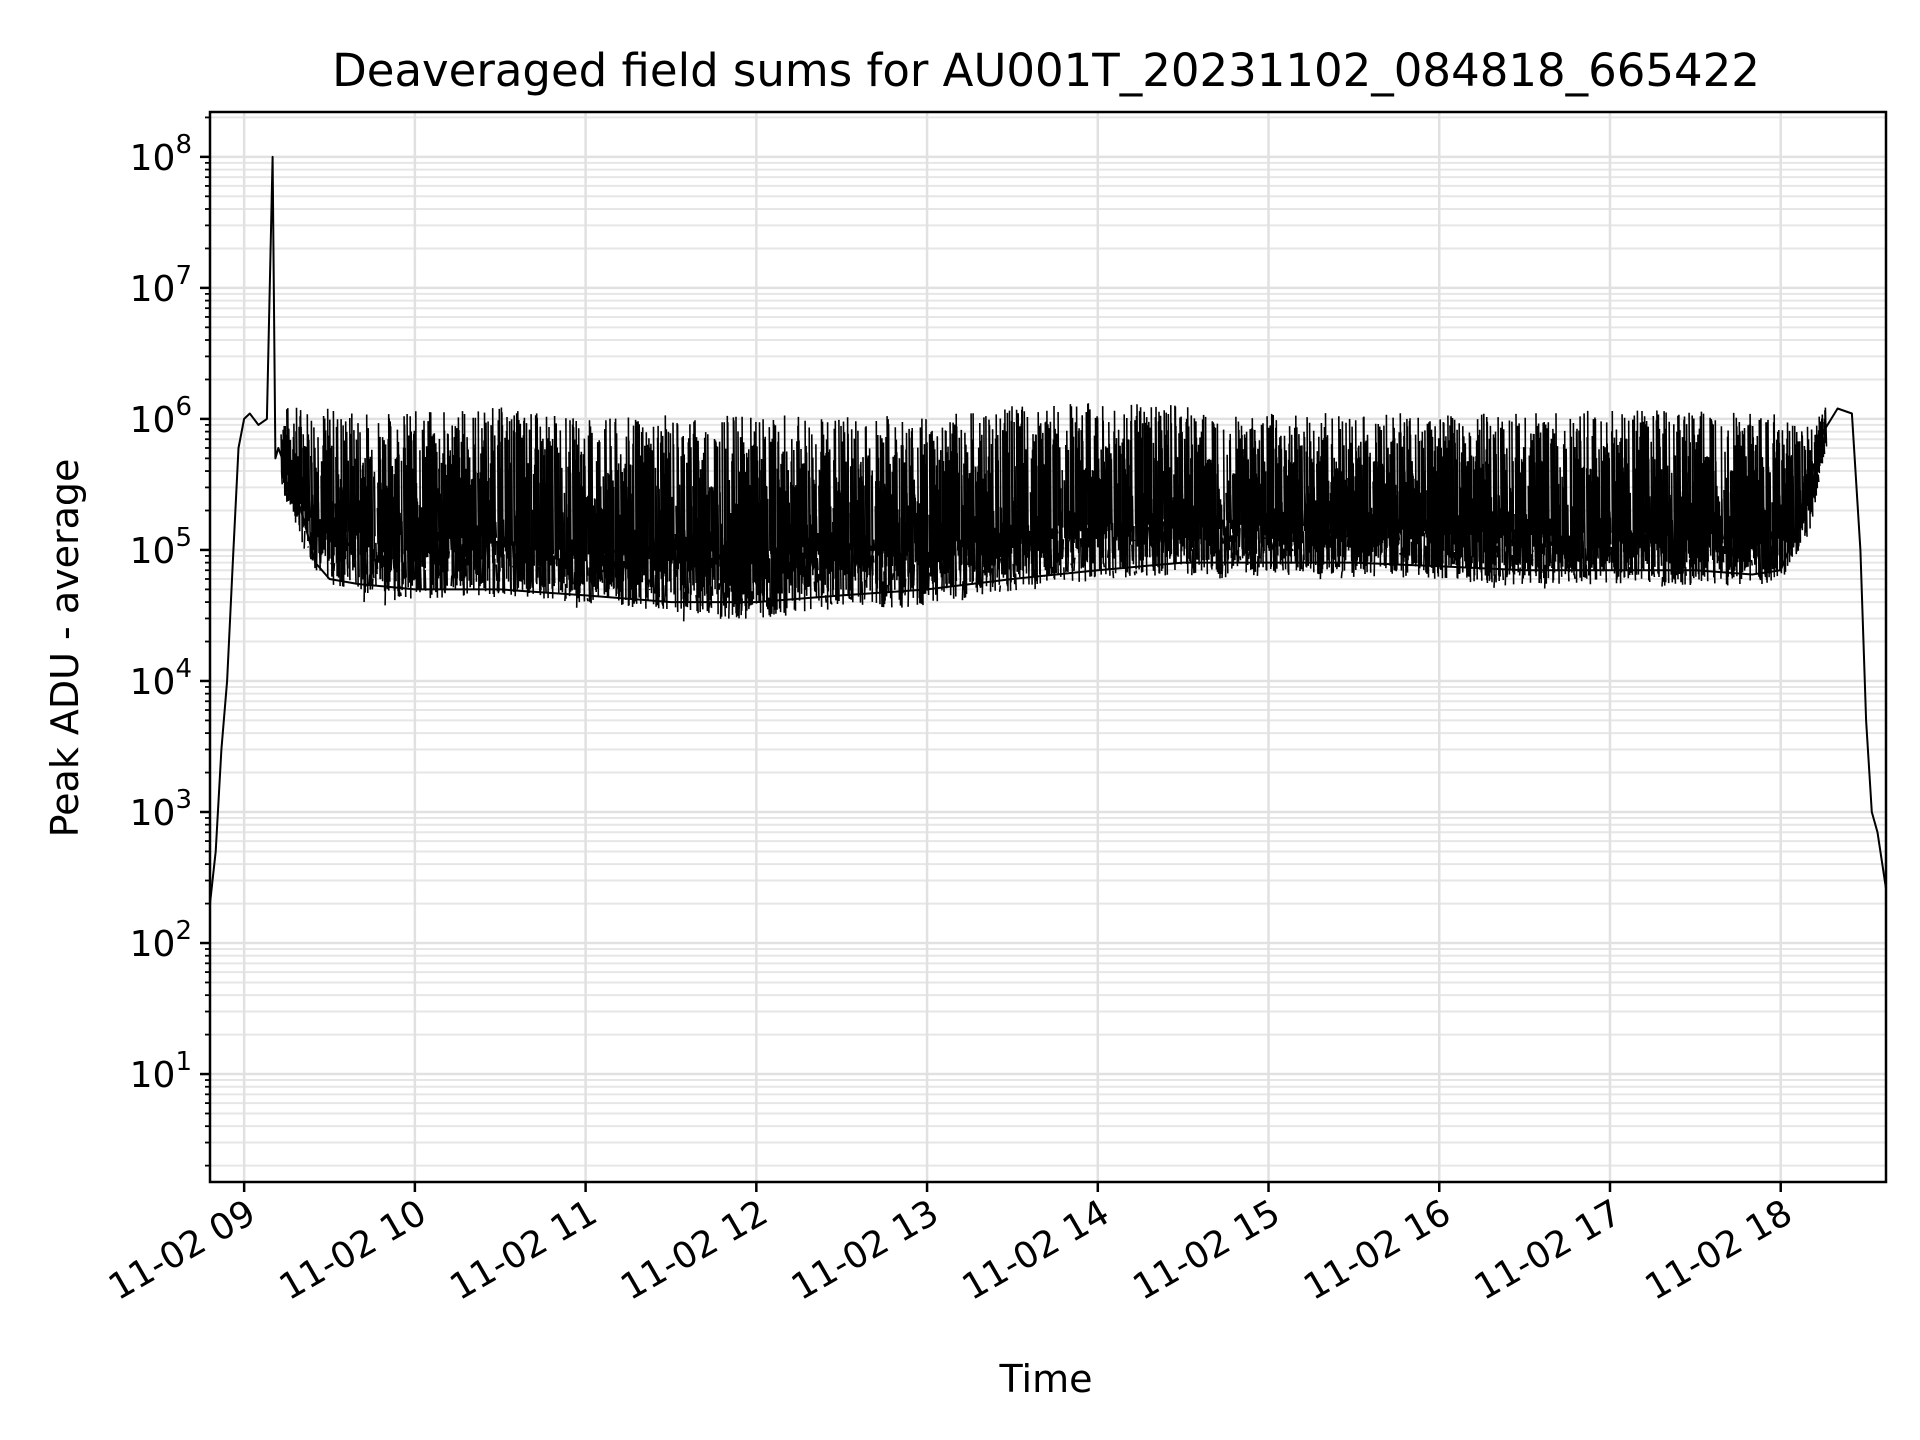 The height and width of the screenshot is (1440, 1920). Describe the element at coordinates (1046, 1379) in the screenshot. I see `x-axis-label: Time` at that location.